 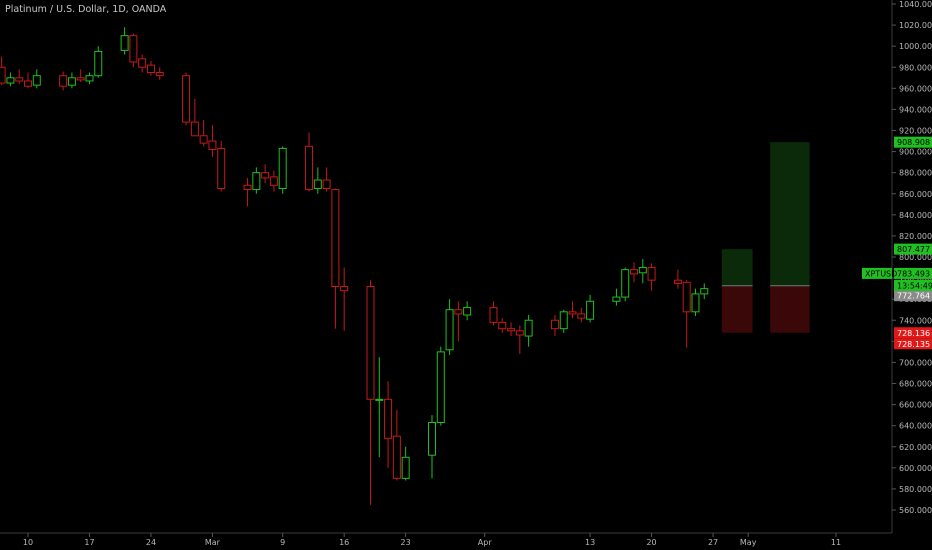 What do you see at coordinates (86, 9) in the screenshot?
I see `chart-title: Platinum / U.S. Dollar, 1D, OANDA` at bounding box center [86, 9].